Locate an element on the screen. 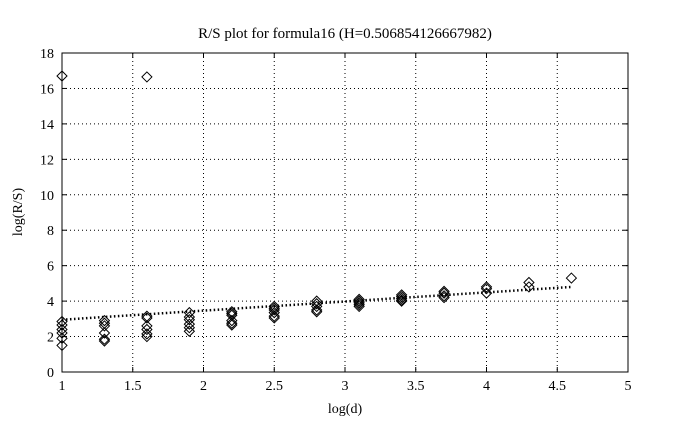  x-tick-labels: 1 1.5 2 2.5 3 3.5 4 4.5 5 is located at coordinates (345, 386).